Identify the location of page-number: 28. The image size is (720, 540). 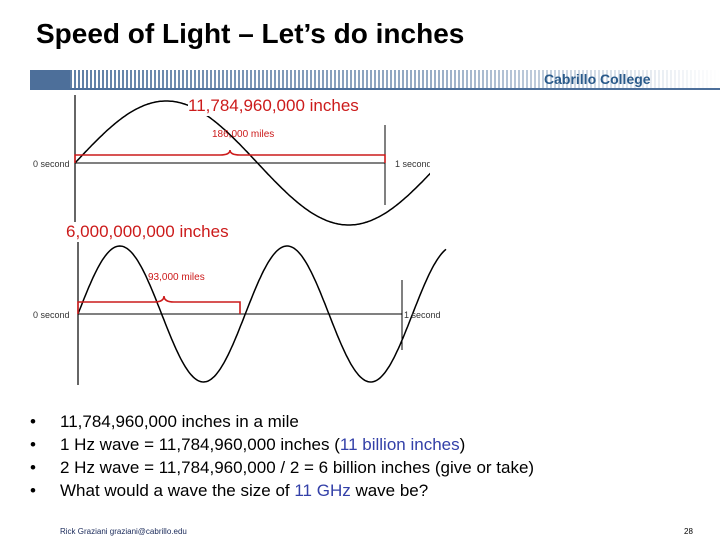
(688, 531).